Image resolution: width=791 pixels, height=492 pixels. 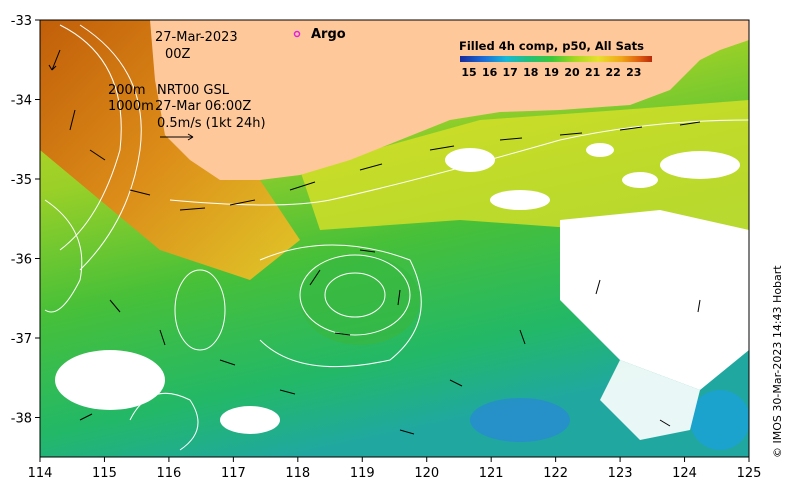 What do you see at coordinates (21, 180) in the screenshot?
I see `lat-tick-label: -35` at bounding box center [21, 180].